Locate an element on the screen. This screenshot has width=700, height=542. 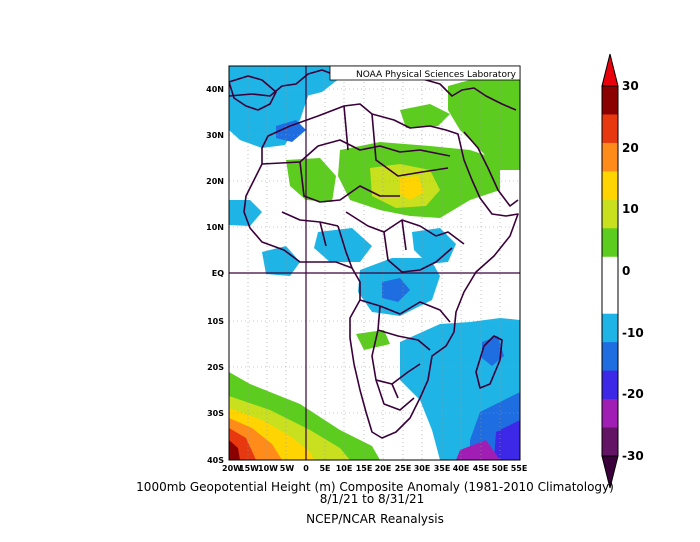
latitude-axis: 40N 30N 20N 10N EQ 10S 20S 30S 40S is located at coordinates (215, 275).